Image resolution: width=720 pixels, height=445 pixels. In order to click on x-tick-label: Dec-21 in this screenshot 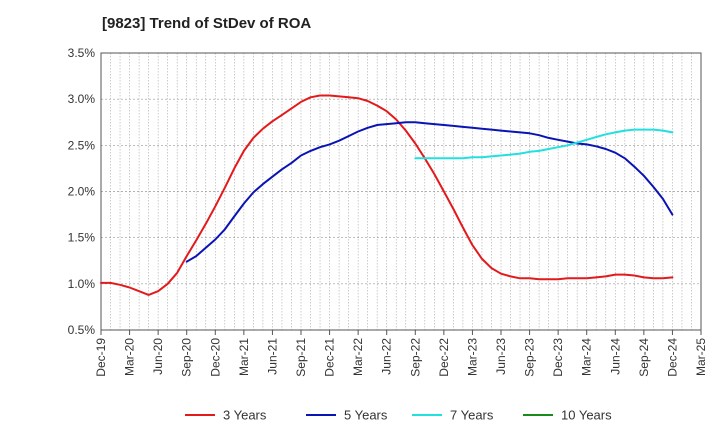, I will do `click(330, 357)`.